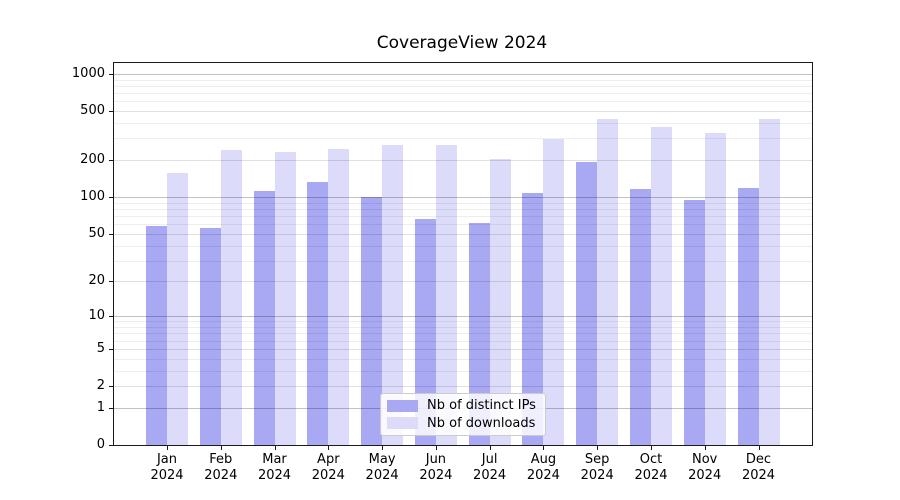 This screenshot has width=900, height=500. What do you see at coordinates (608, 281) in the screenshot?
I see `bar-downloads-sep` at bounding box center [608, 281].